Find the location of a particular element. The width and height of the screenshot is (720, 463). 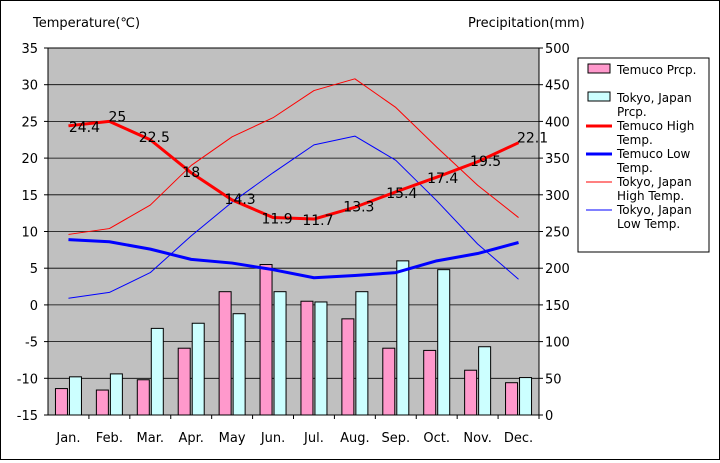

data-label-temuco-high: 22.5 is located at coordinates (154, 138).